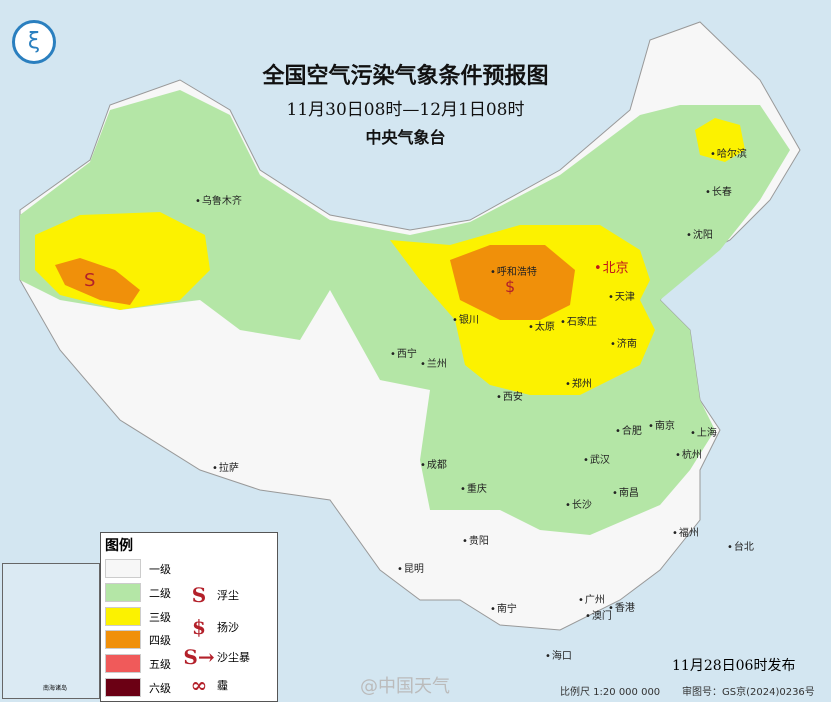 This screenshot has height=702, width=831. Describe the element at coordinates (509, 395) in the screenshot. I see `city-label: 西安` at that location.